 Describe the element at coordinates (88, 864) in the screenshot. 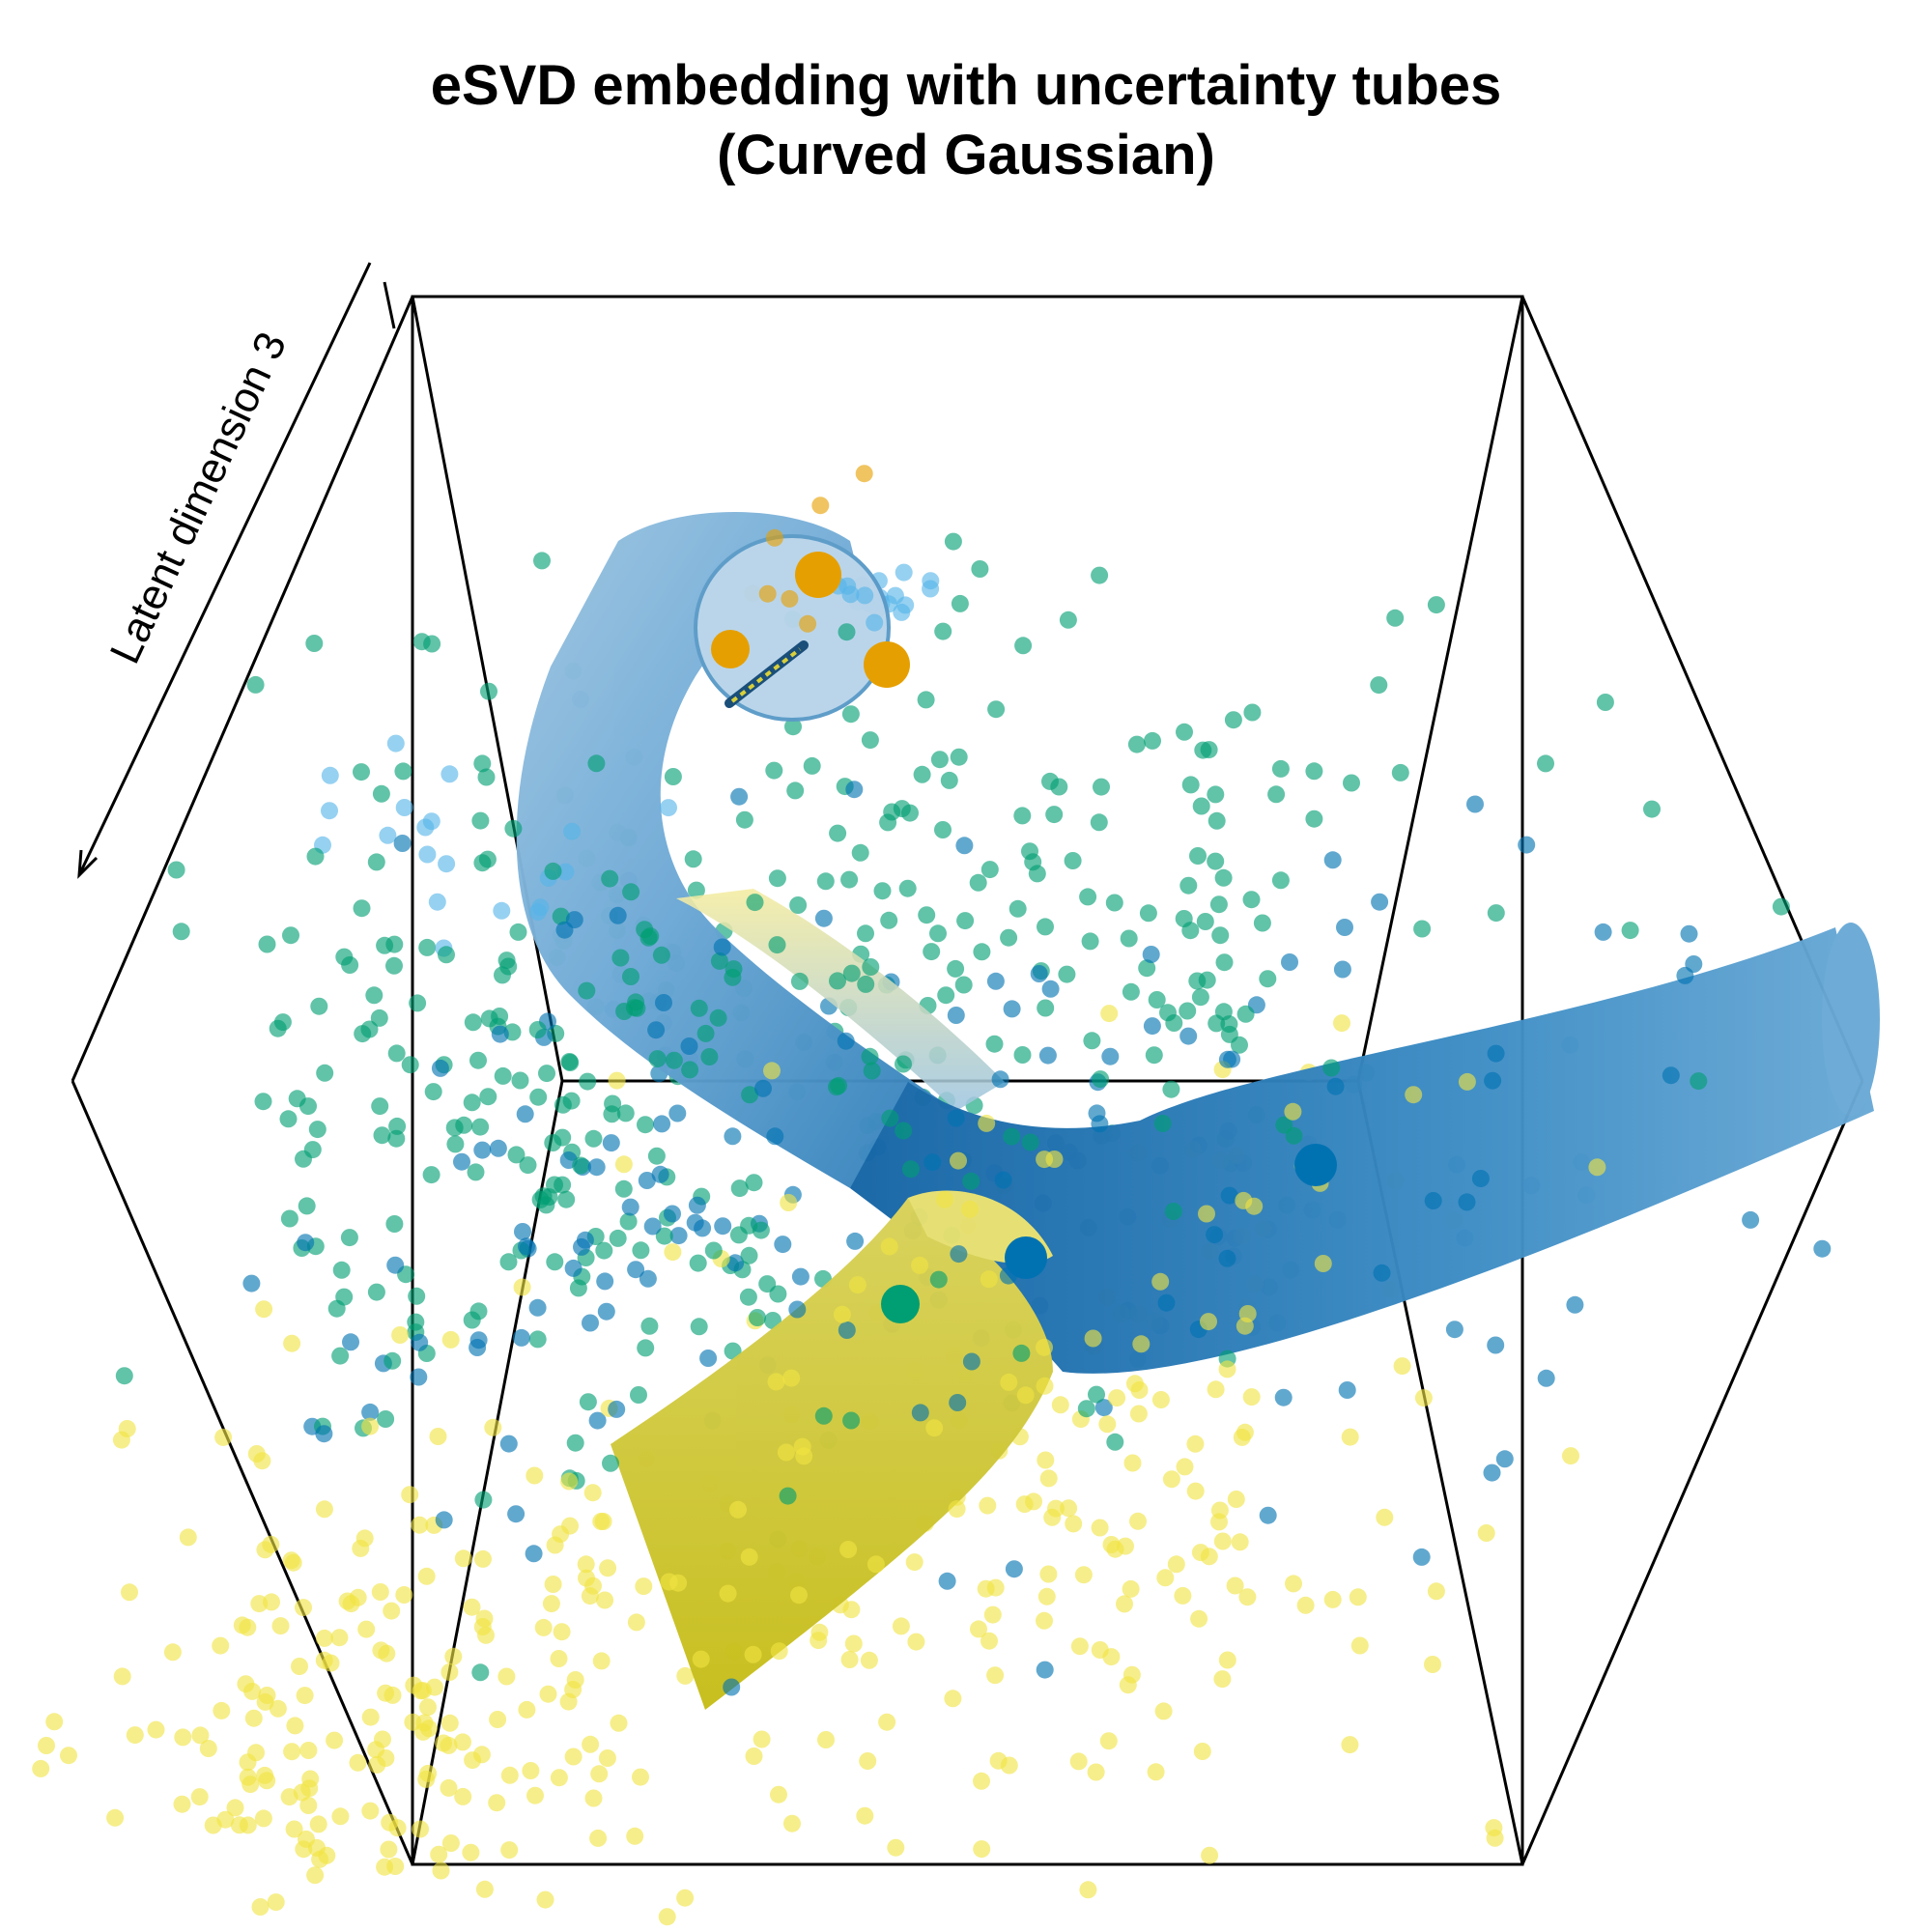

I see `z-axis-arrowhead` at that location.